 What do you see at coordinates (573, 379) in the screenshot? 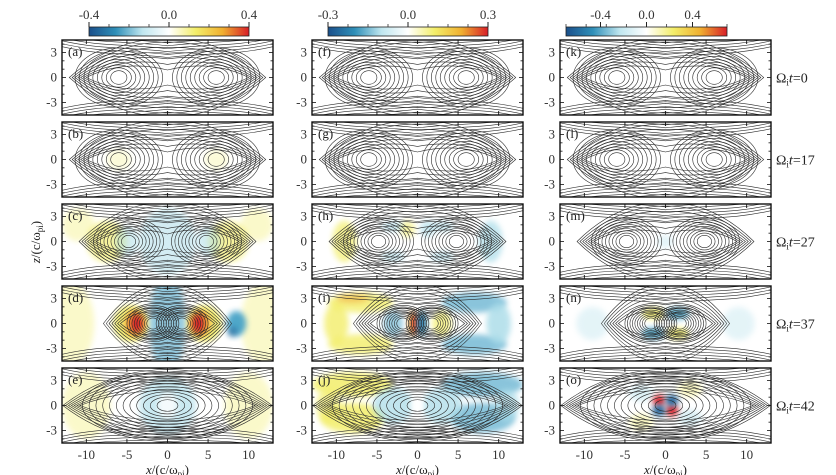
I see `panel-label: (o)` at bounding box center [573, 379].